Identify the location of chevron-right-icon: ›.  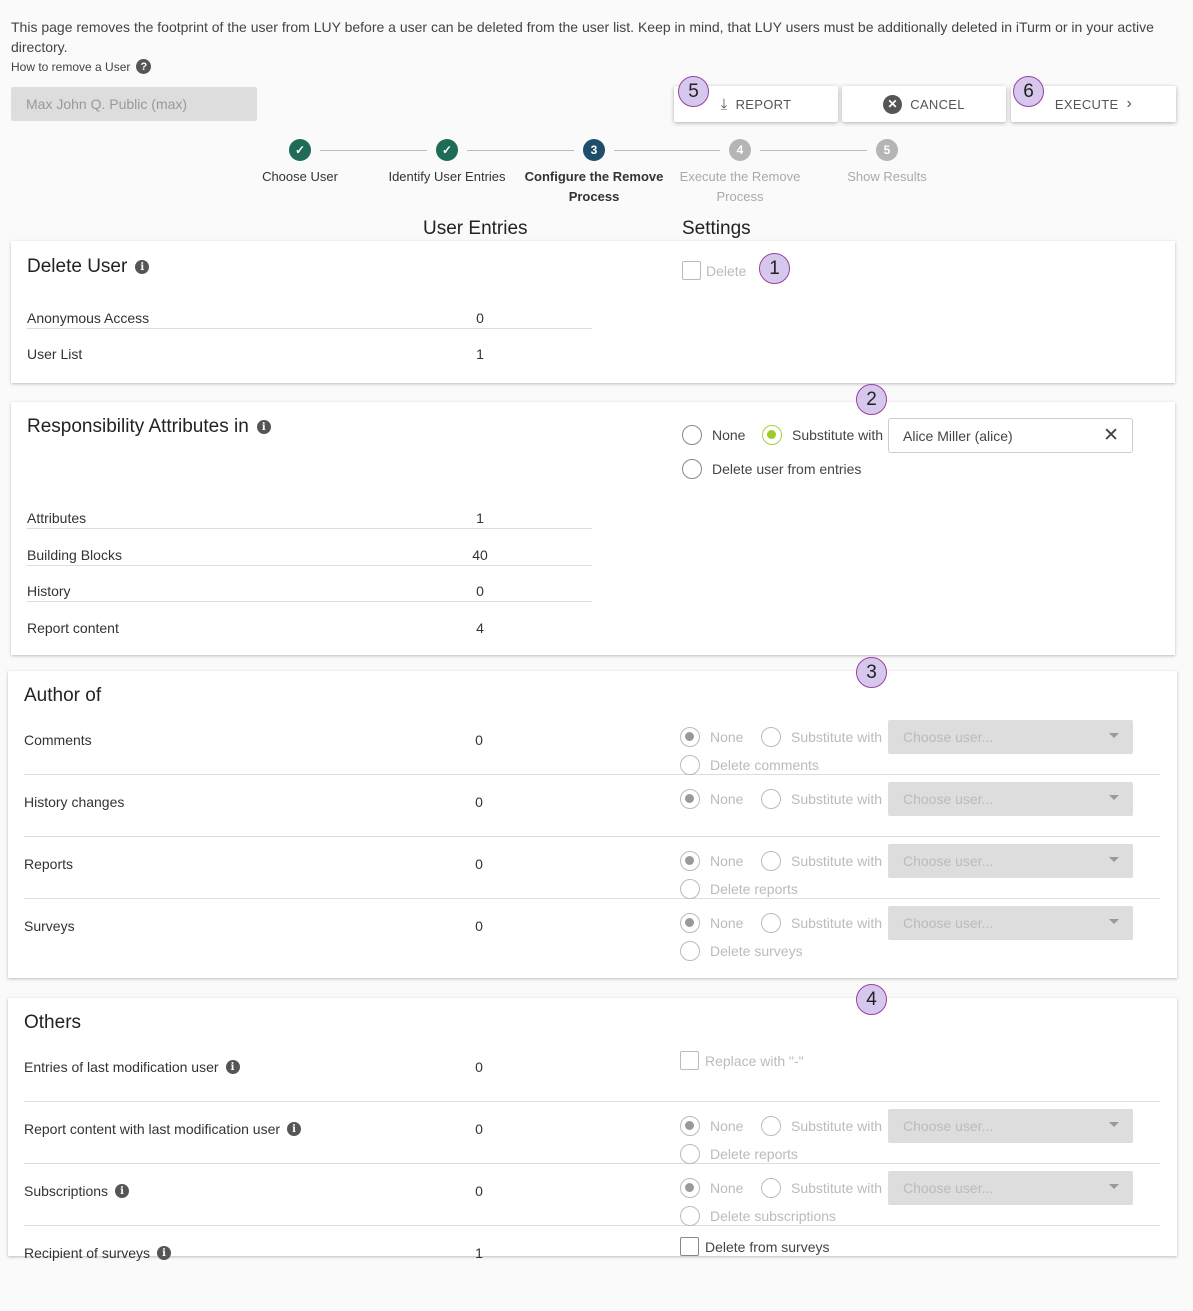
(1129, 103).